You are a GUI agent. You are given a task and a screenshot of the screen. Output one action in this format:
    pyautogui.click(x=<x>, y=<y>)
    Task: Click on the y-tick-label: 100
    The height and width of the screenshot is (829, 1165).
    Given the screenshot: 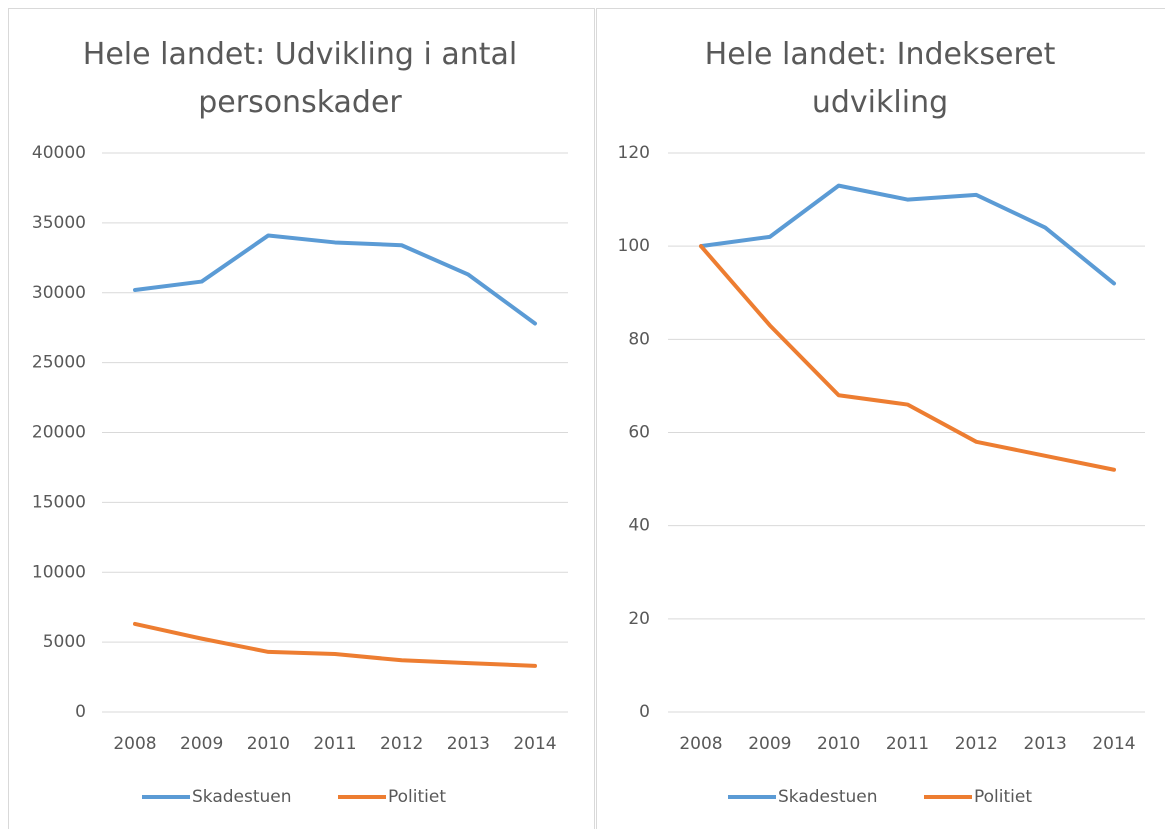 What is the action you would take?
    pyautogui.click(x=634, y=246)
    